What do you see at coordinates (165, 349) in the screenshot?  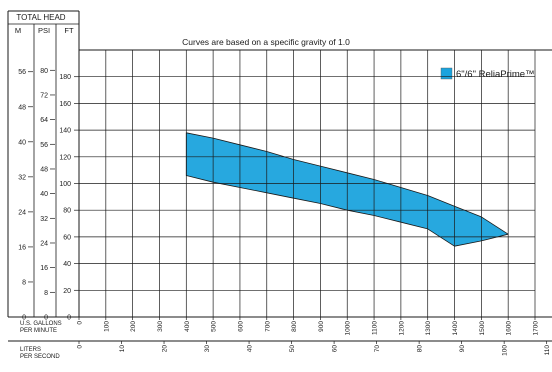 I see `x2-tick-label-20: 20` at bounding box center [165, 349].